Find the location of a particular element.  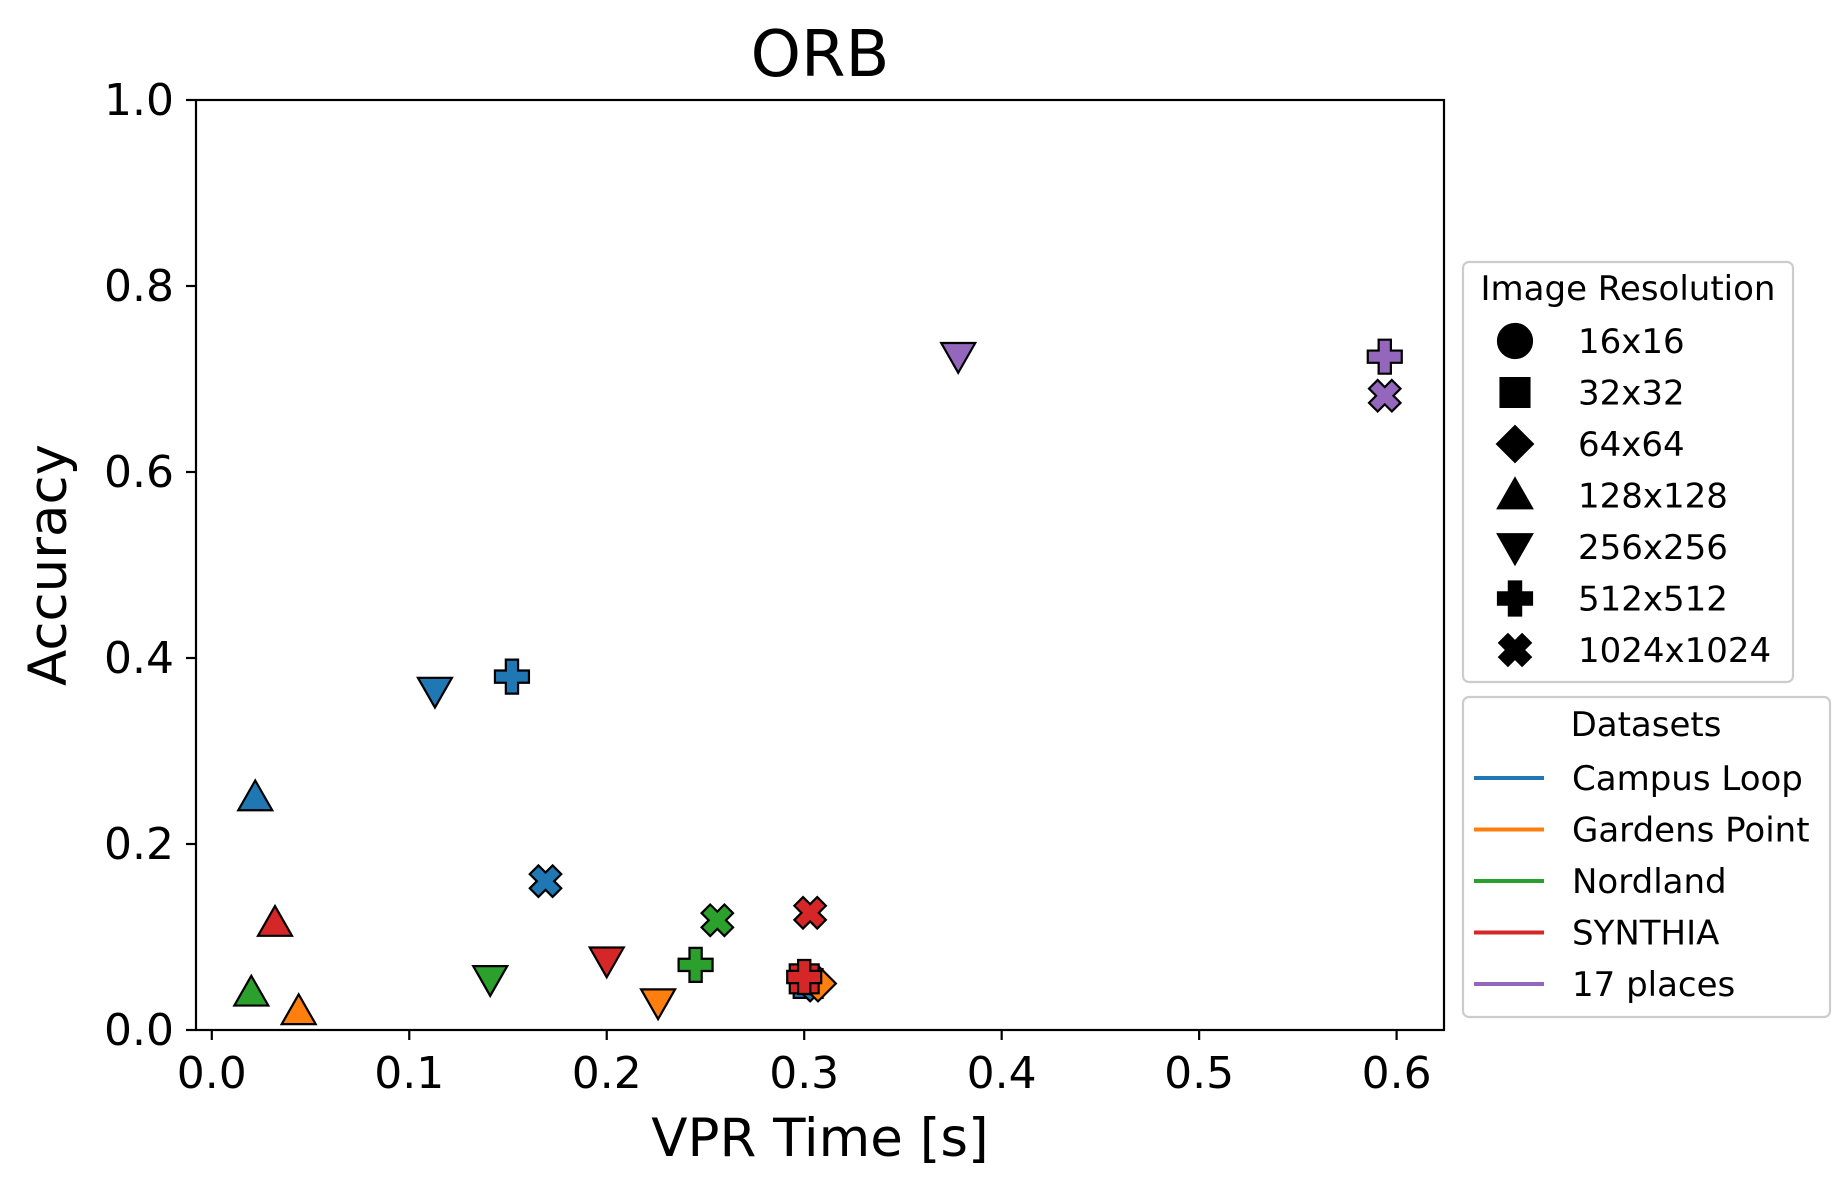

legend-datasets-title: Datasets is located at coordinates (1646, 725).